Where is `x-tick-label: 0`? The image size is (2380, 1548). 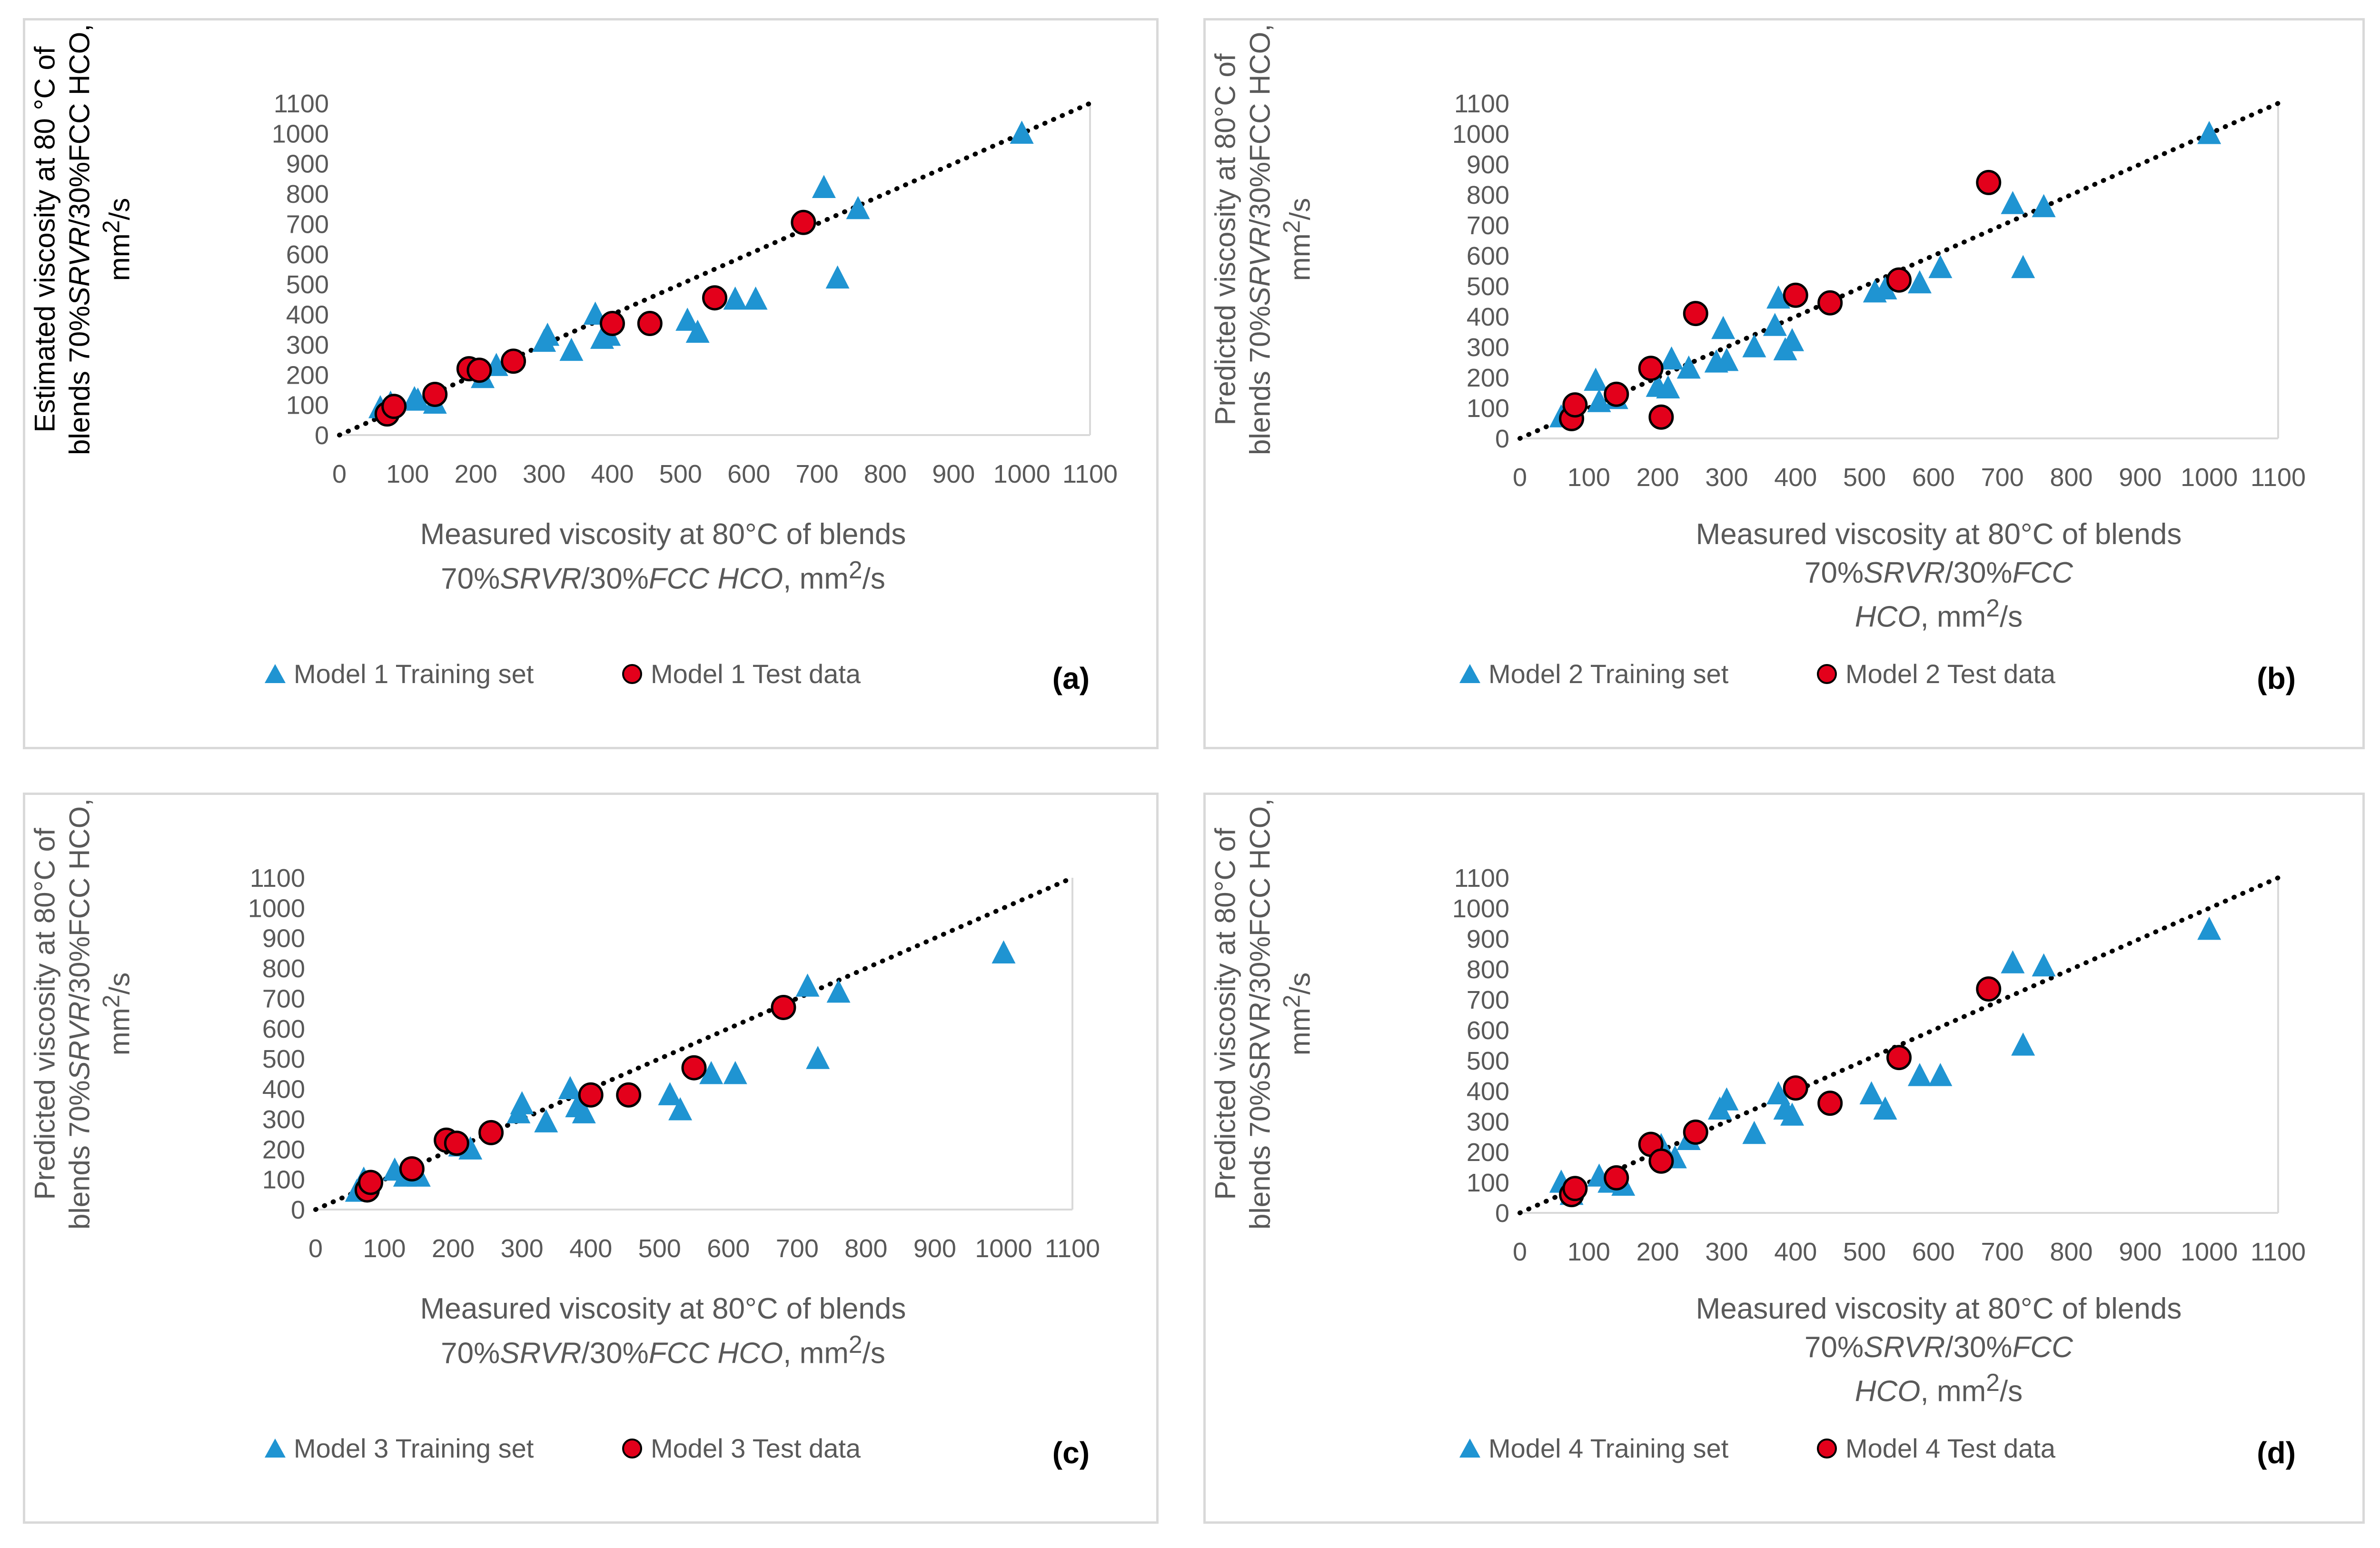
x-tick-label: 0 is located at coordinates (1520, 1252).